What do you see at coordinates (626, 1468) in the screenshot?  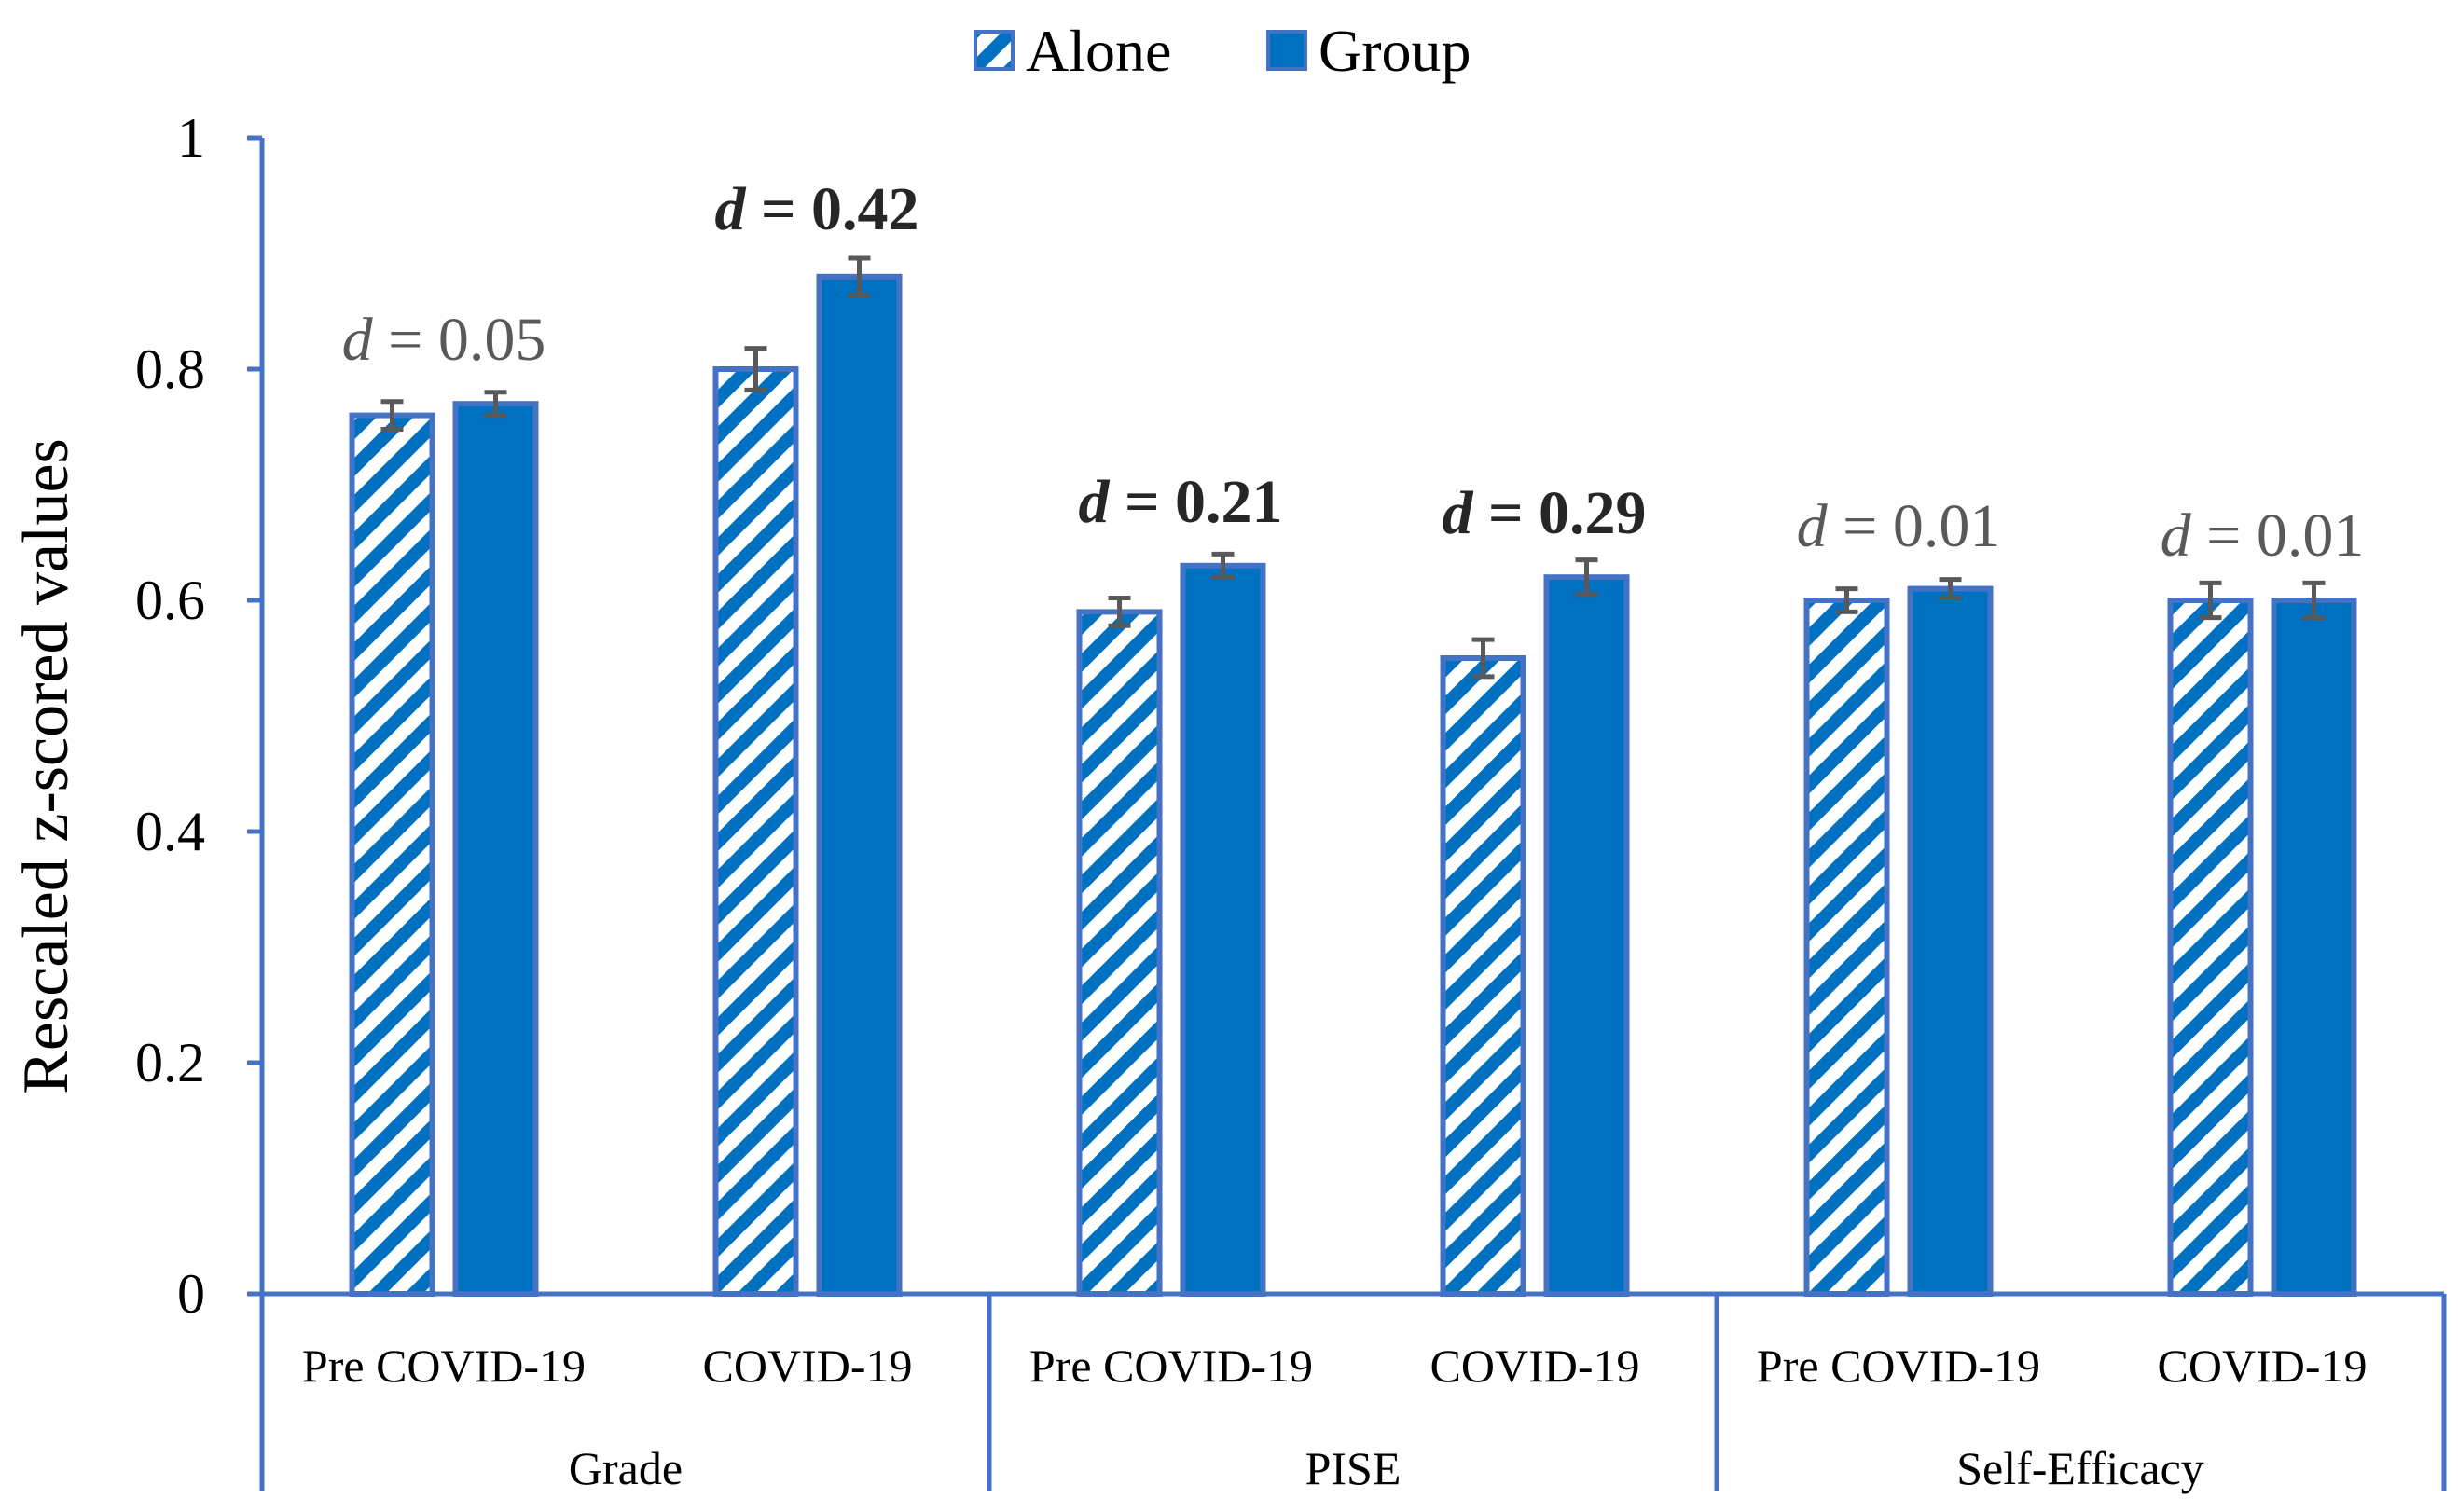 I see `x-group-label-grade: Grade` at bounding box center [626, 1468].